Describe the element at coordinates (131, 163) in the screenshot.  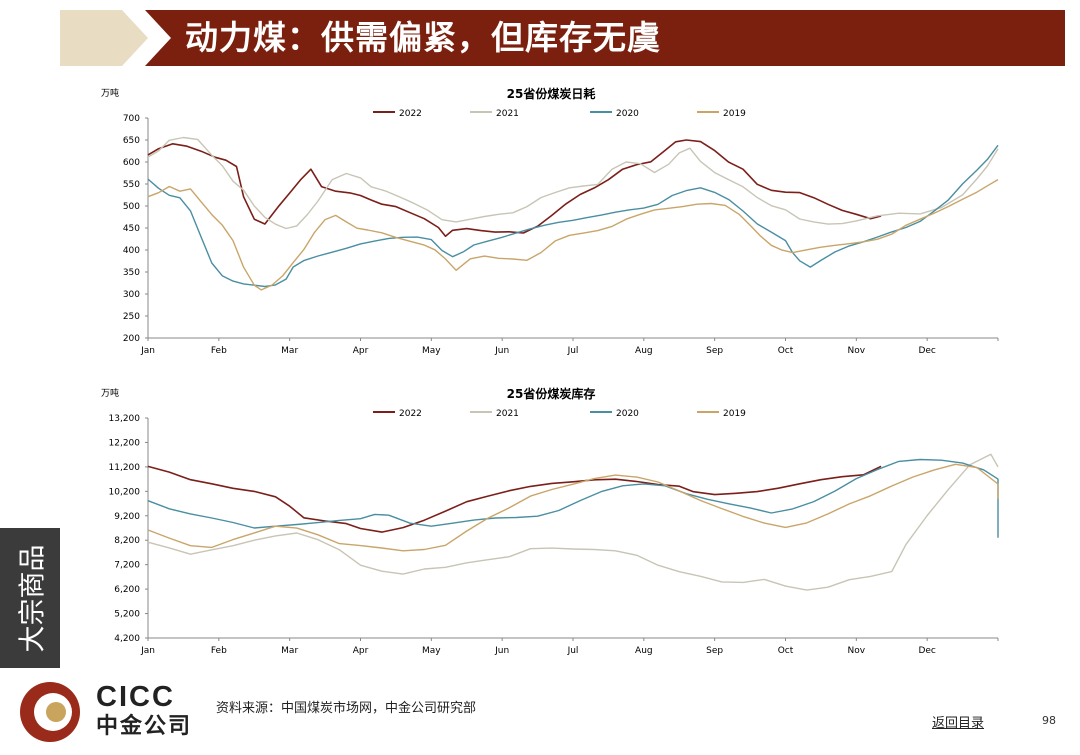
I see `y-tick-label: 600` at that location.